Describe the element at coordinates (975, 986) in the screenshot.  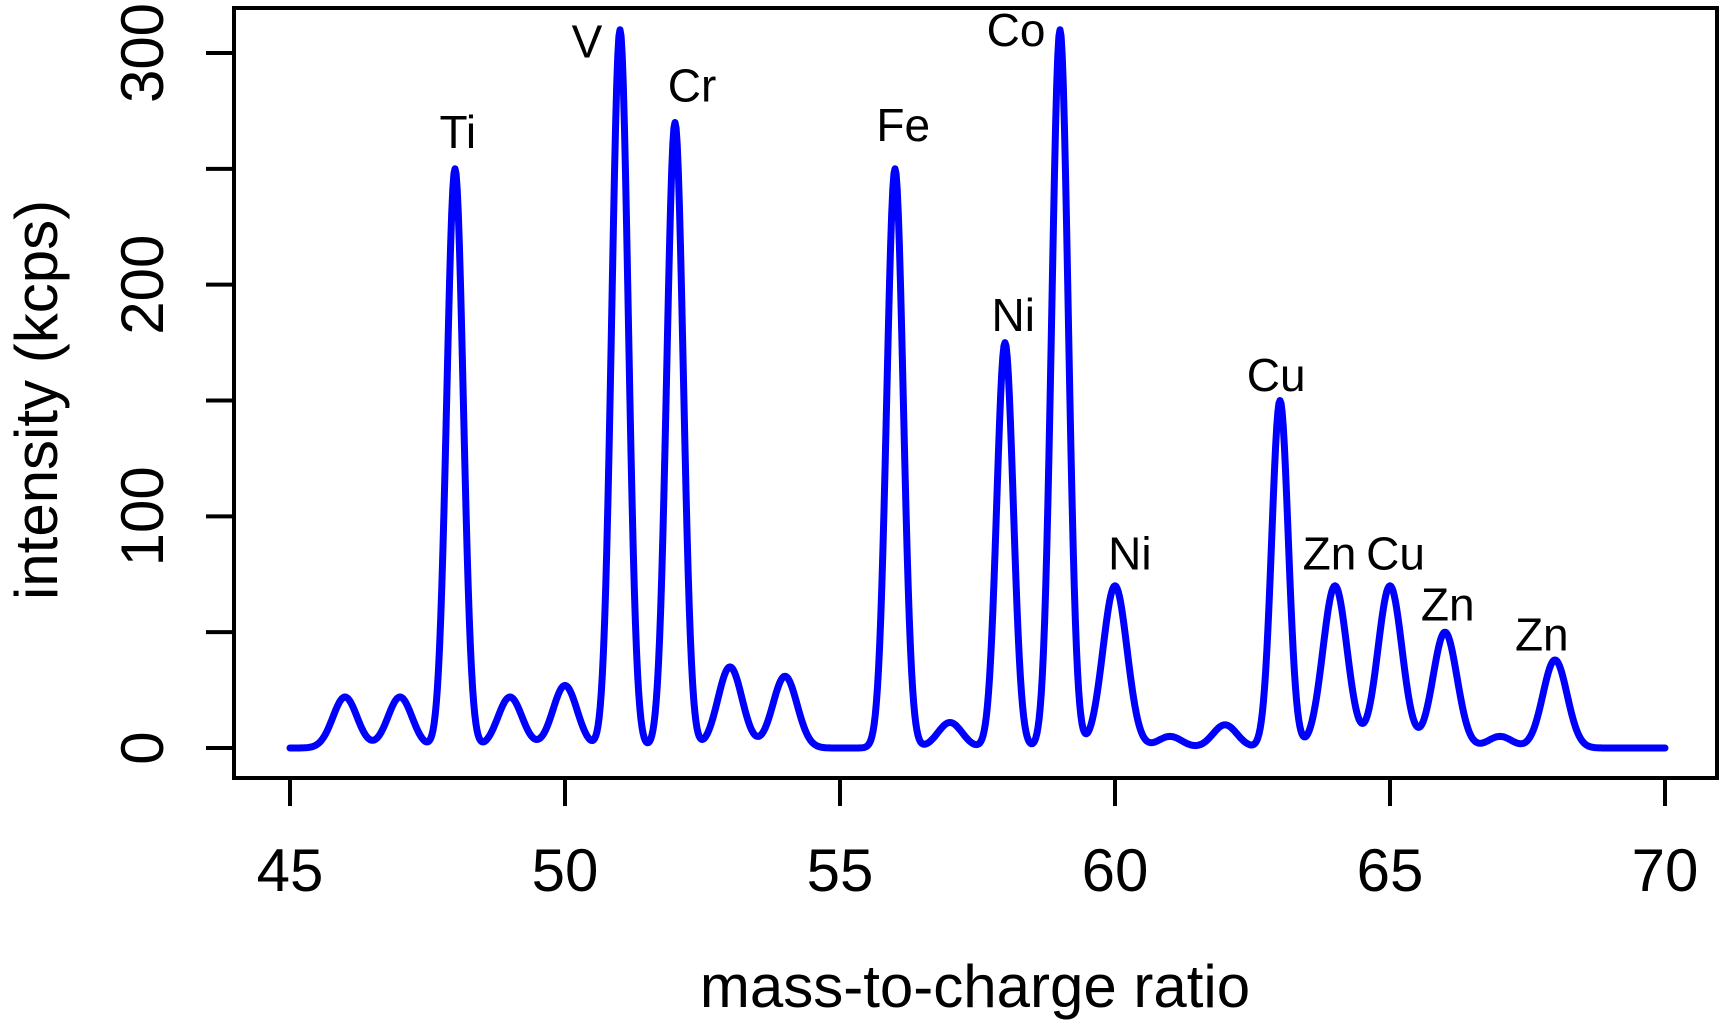
I see `x-axis-title: mass-to-charge ratio` at that location.